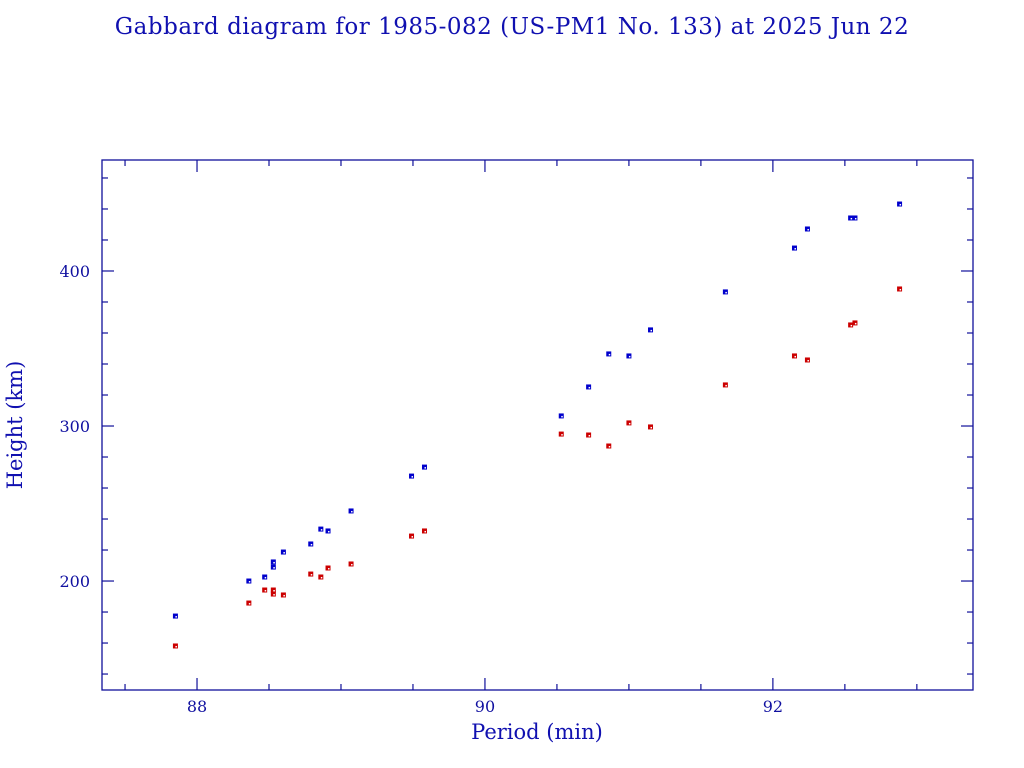 This screenshot has height=768, width=1024. Describe the element at coordinates (773, 706) in the screenshot. I see `x-tick-label: 92` at that location.